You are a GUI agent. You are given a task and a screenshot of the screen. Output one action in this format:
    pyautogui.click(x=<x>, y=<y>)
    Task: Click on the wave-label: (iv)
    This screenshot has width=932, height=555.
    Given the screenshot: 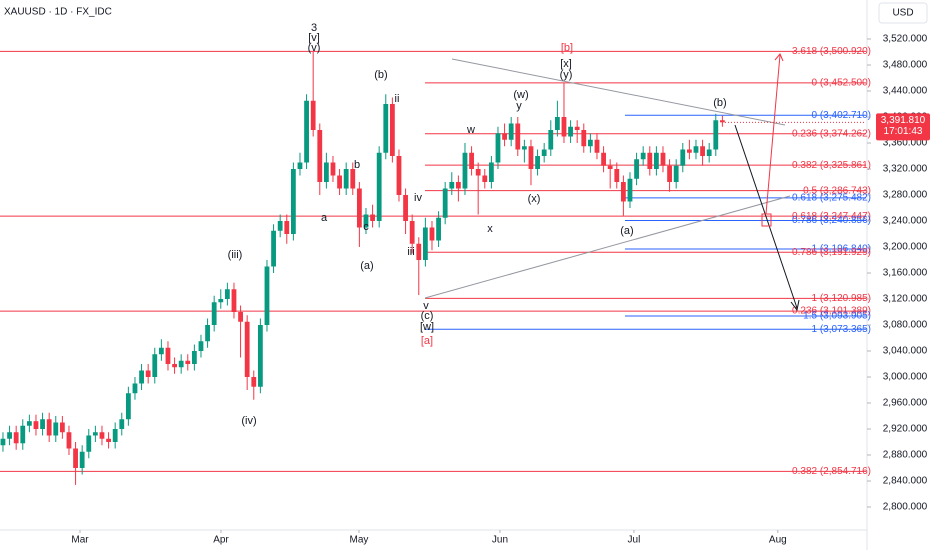 What is the action you would take?
    pyautogui.click(x=248, y=421)
    